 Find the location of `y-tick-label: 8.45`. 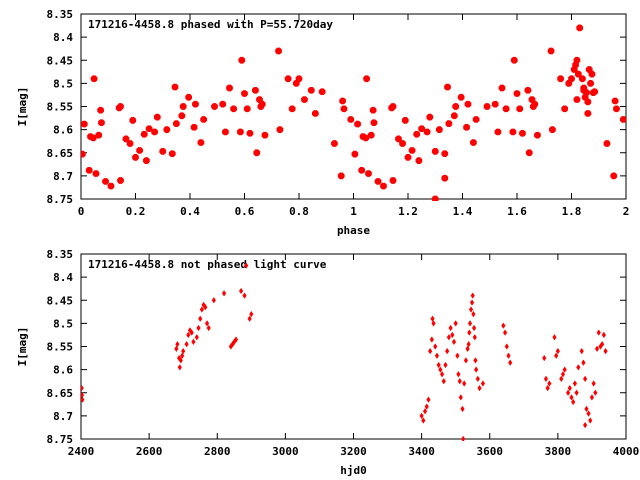

y-tick-label: 8.45 is located at coordinates (60, 60).